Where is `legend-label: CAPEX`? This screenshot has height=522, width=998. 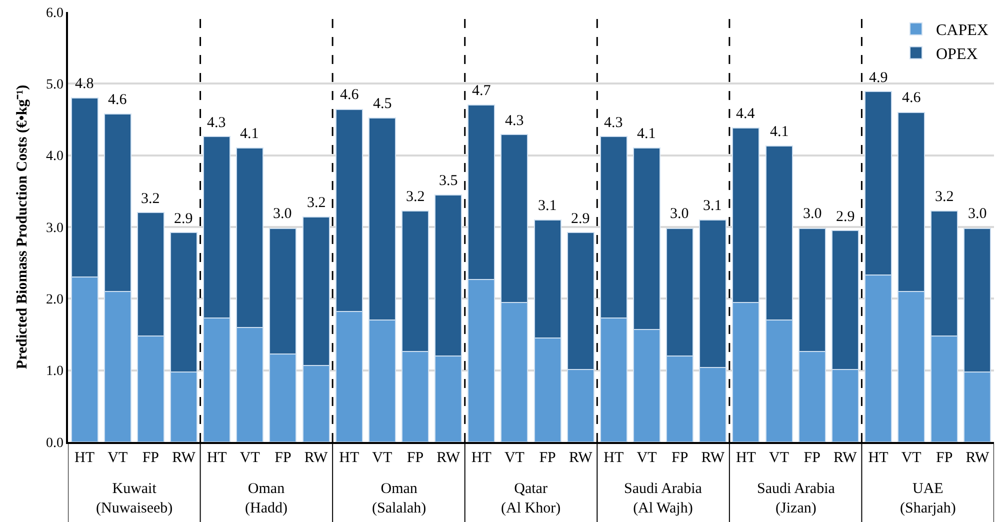 legend-label: CAPEX is located at coordinates (962, 31).